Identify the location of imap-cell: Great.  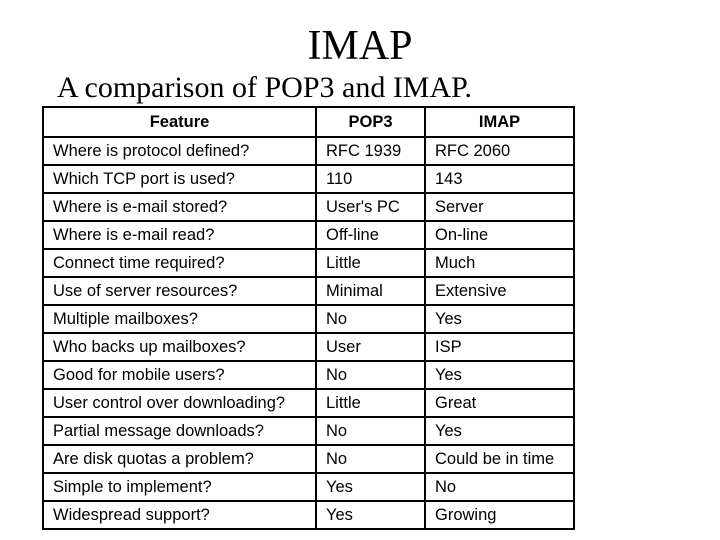
(499, 403).